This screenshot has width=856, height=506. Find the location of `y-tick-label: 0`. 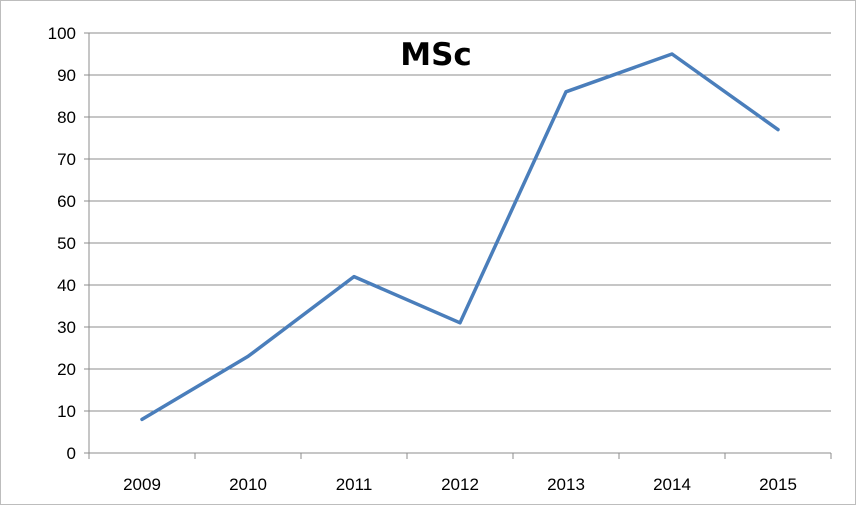

y-tick-label: 0 is located at coordinates (71, 453).